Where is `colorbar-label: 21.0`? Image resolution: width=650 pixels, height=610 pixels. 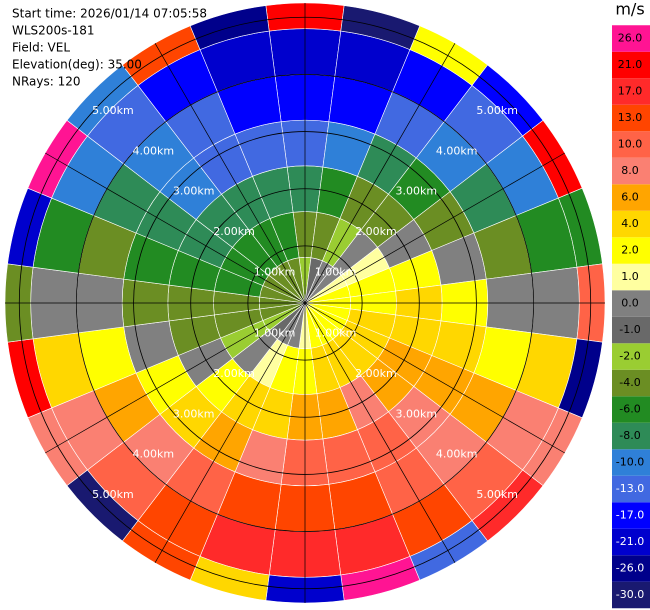 colorbar-label: 21.0 is located at coordinates (630, 64).